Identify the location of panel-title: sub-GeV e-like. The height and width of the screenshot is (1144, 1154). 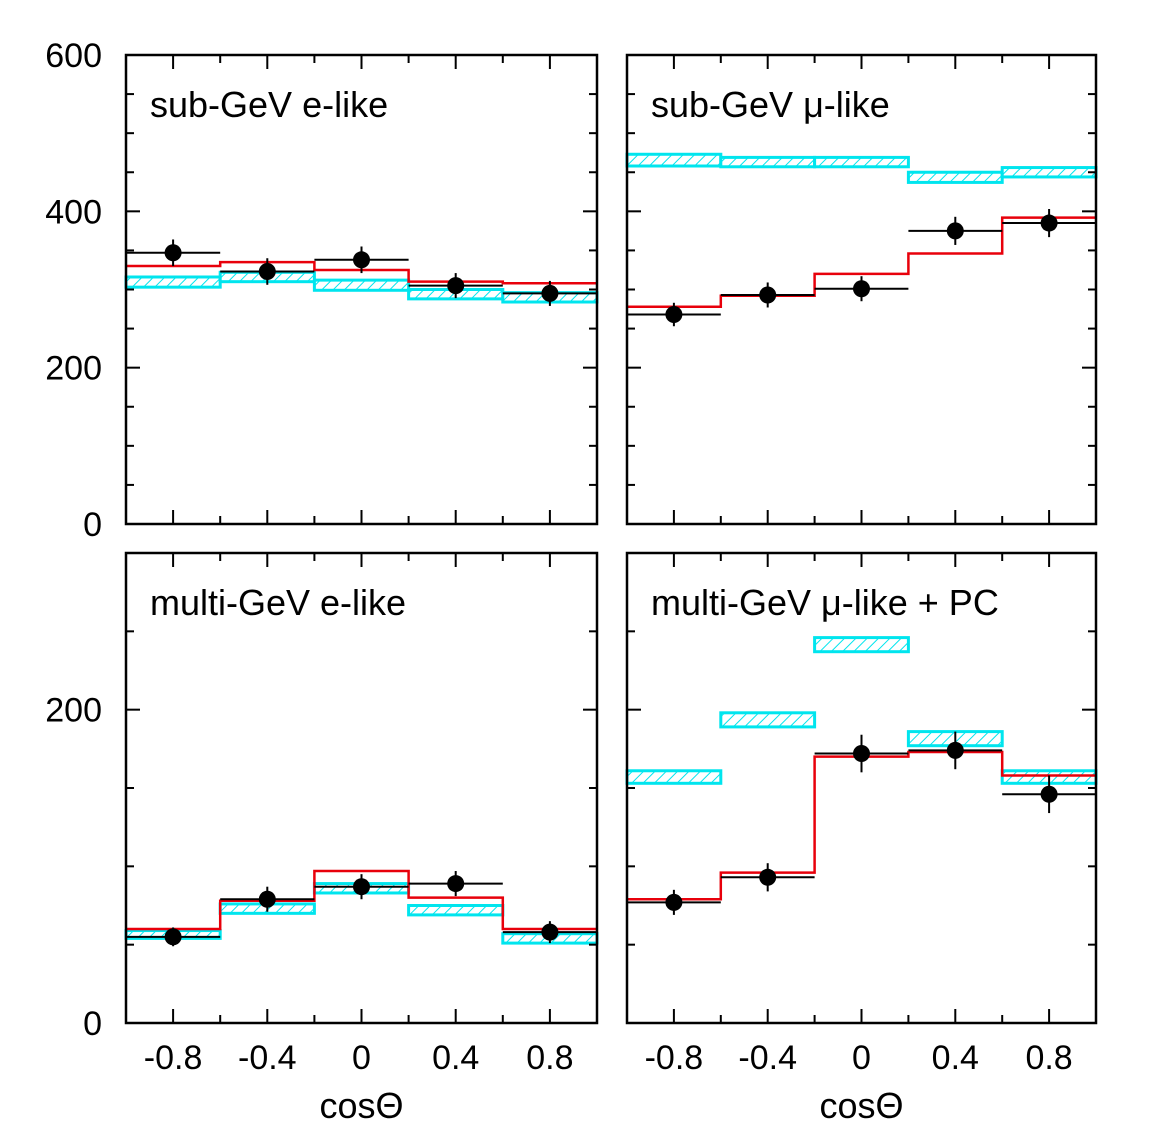
(269, 104).